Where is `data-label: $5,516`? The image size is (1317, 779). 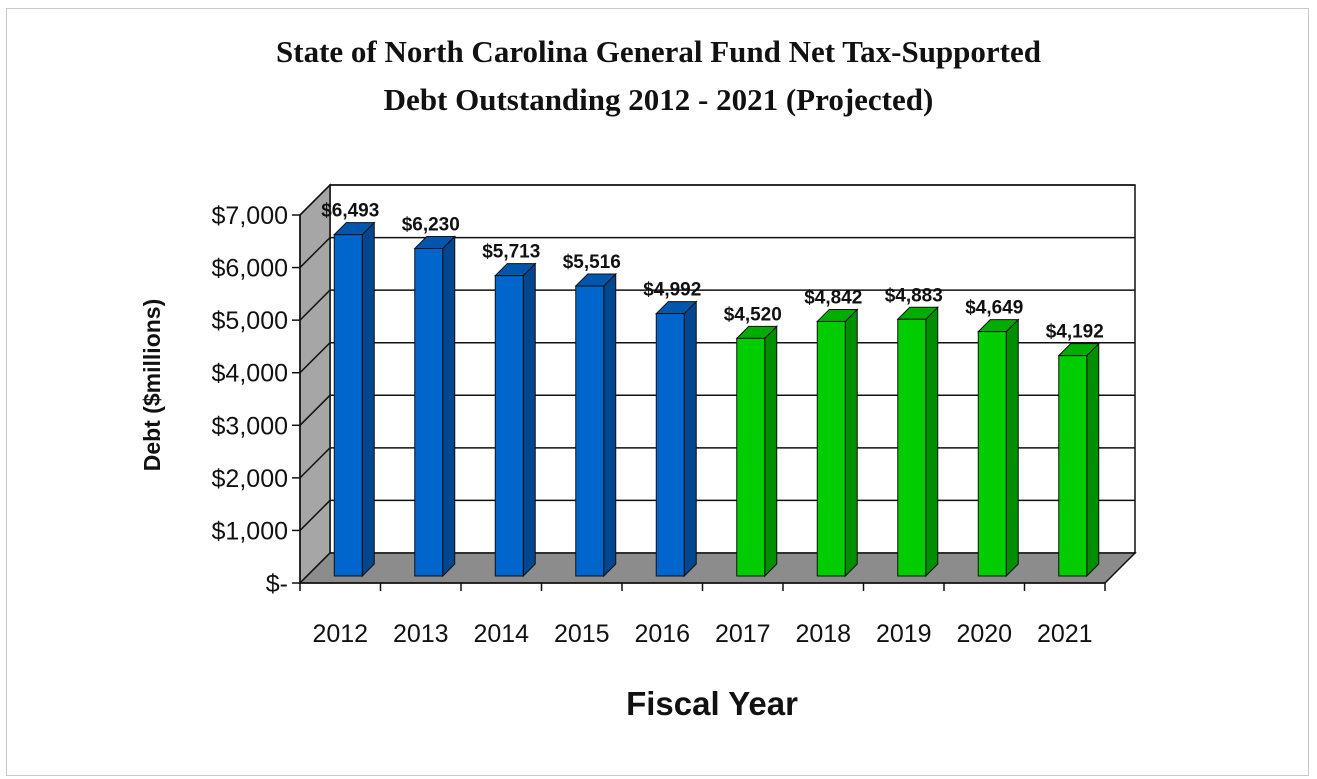 data-label: $5,516 is located at coordinates (592, 262).